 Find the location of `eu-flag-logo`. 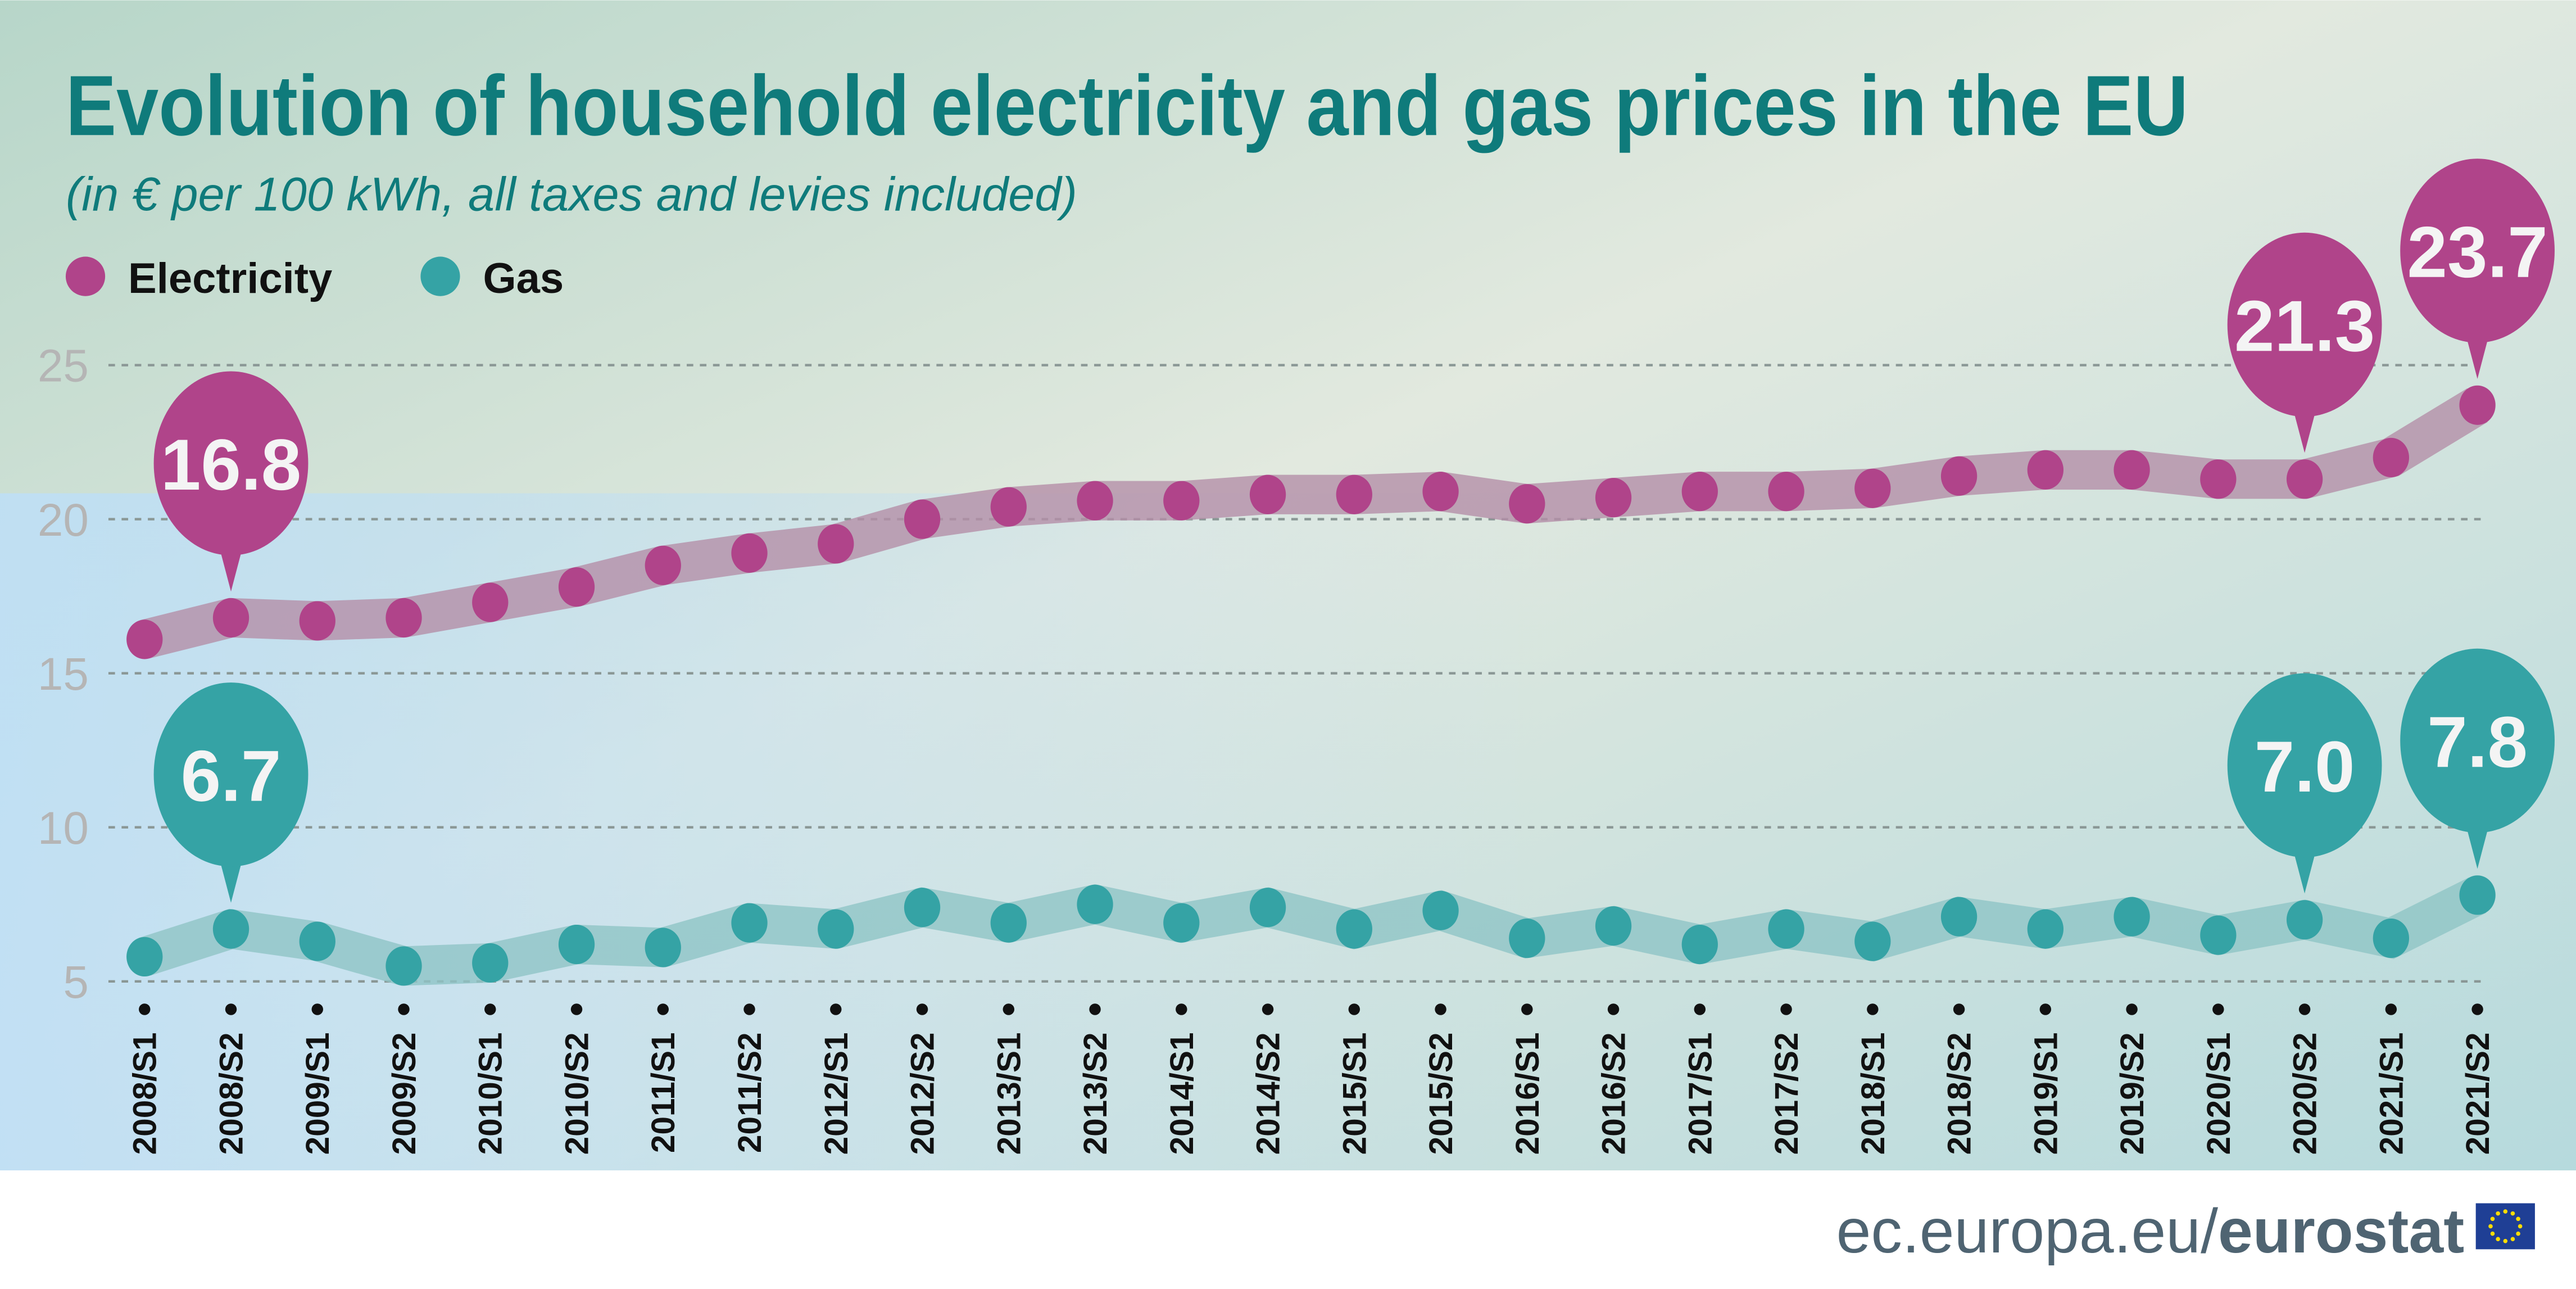

eu-flag-logo is located at coordinates (2505, 1226).